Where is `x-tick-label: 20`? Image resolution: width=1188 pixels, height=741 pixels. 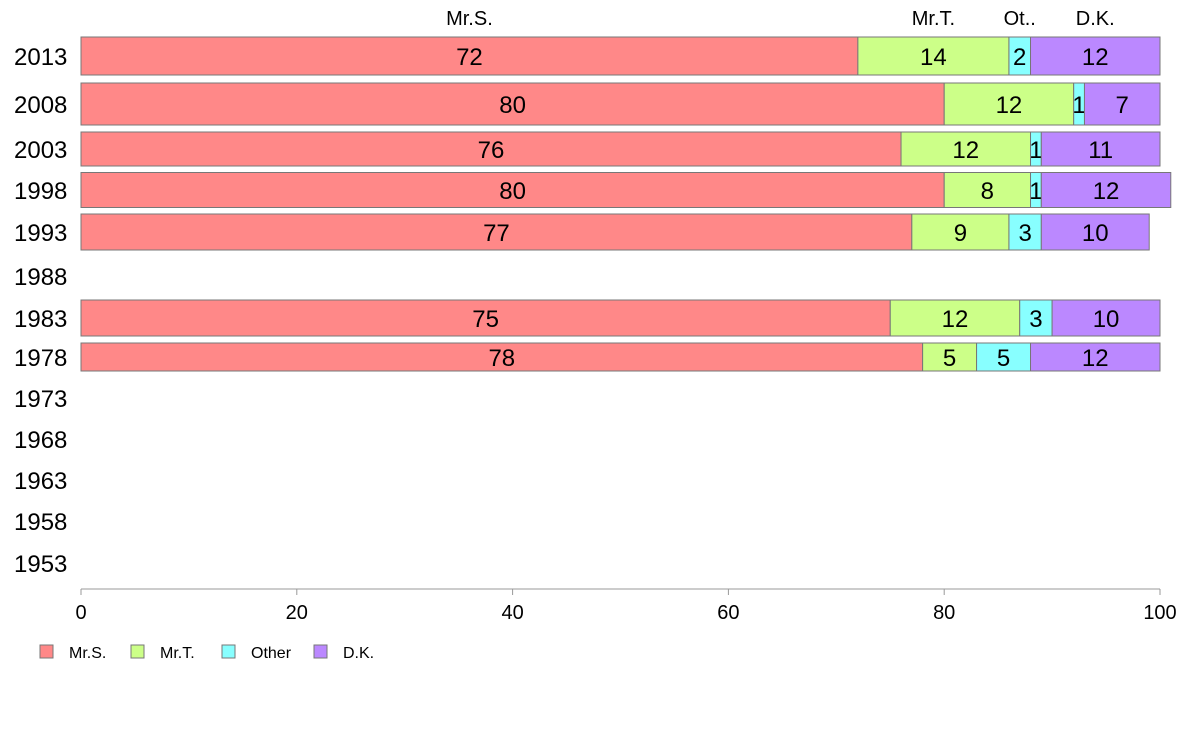
x-tick-label: 20 is located at coordinates (297, 613).